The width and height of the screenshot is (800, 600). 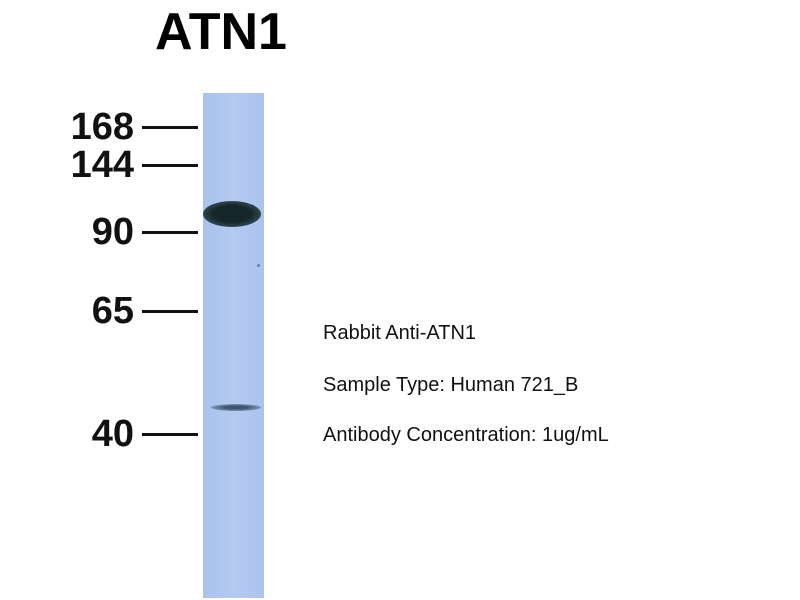 What do you see at coordinates (112, 232) in the screenshot?
I see `marker-label: 90` at bounding box center [112, 232].